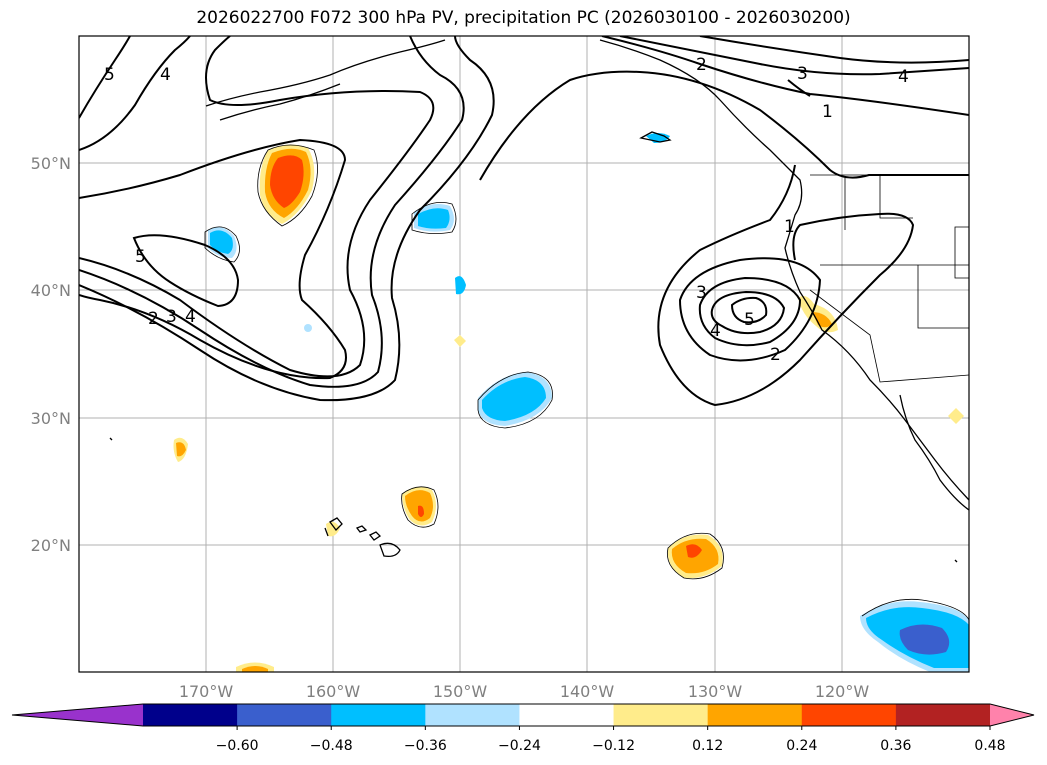 The height and width of the screenshot is (765, 1047). I want to click on colorbar-tick-label: 0.24, so click(801, 746).